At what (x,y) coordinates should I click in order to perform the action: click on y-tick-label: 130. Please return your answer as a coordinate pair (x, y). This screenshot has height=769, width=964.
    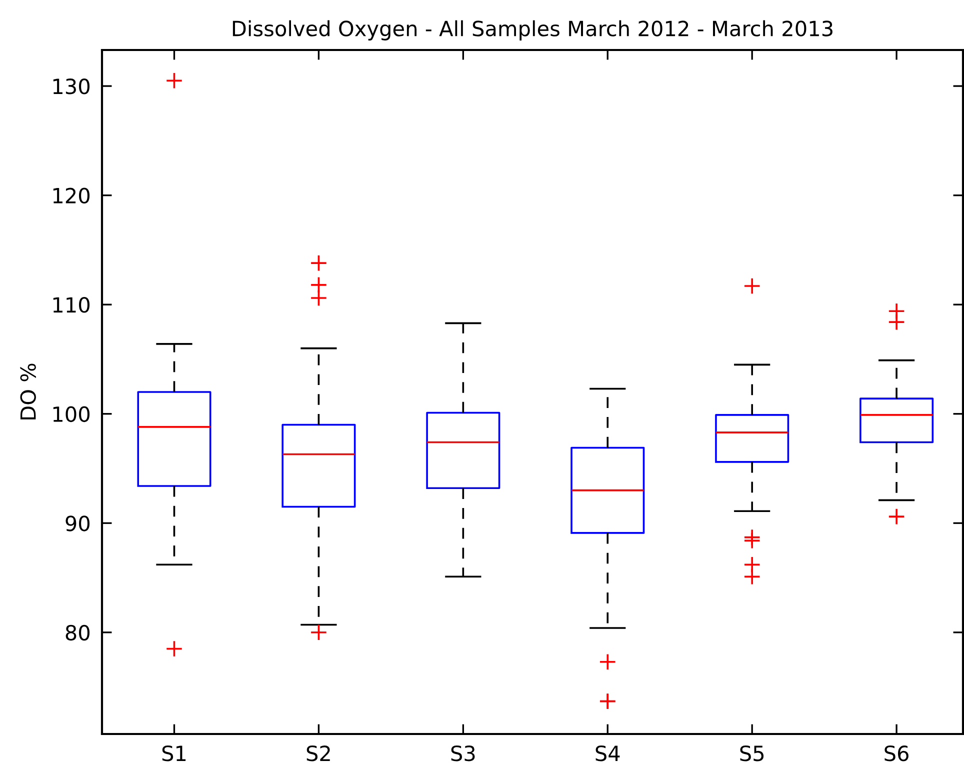
    Looking at the image, I should click on (71, 86).